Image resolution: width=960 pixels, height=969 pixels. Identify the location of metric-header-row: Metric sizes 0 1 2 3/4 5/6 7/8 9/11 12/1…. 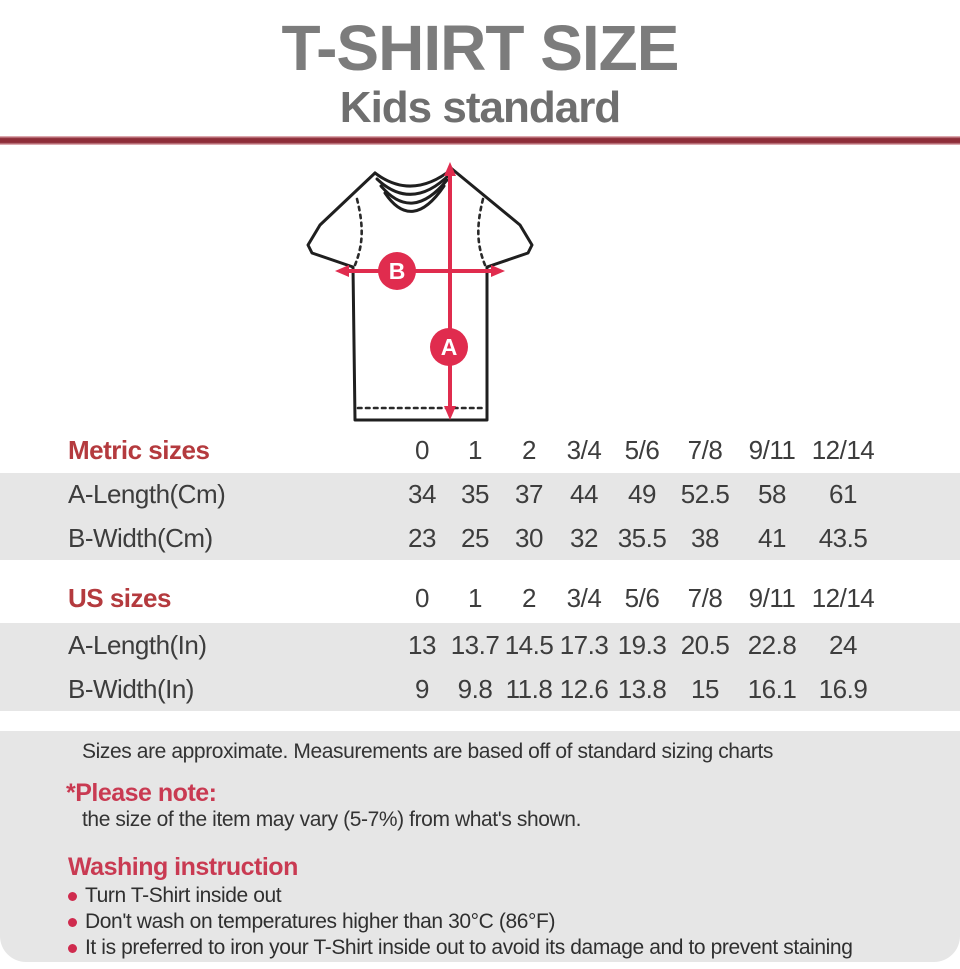
(480, 450).